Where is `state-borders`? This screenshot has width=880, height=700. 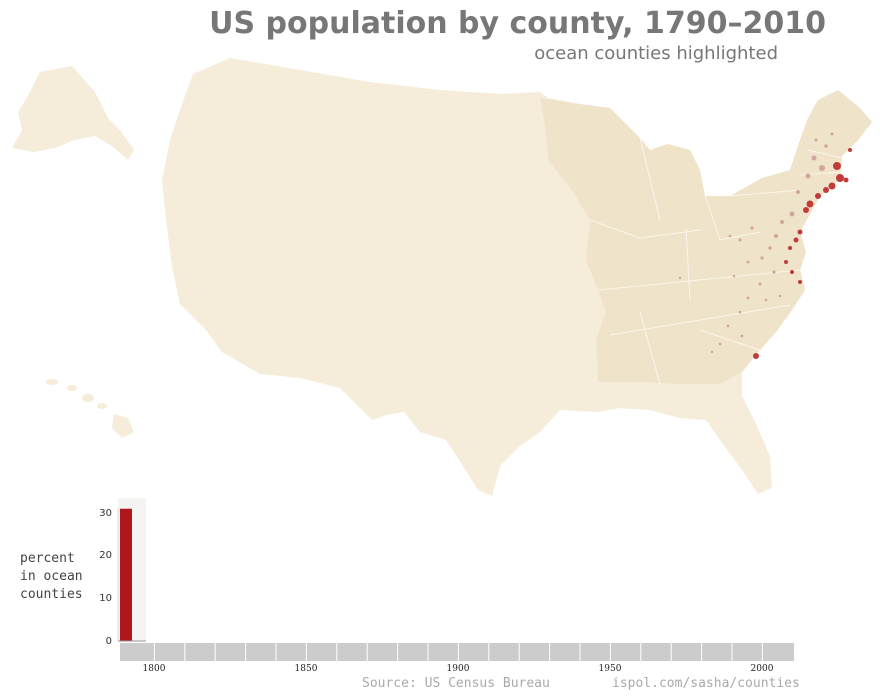 state-borders is located at coordinates (716, 261).